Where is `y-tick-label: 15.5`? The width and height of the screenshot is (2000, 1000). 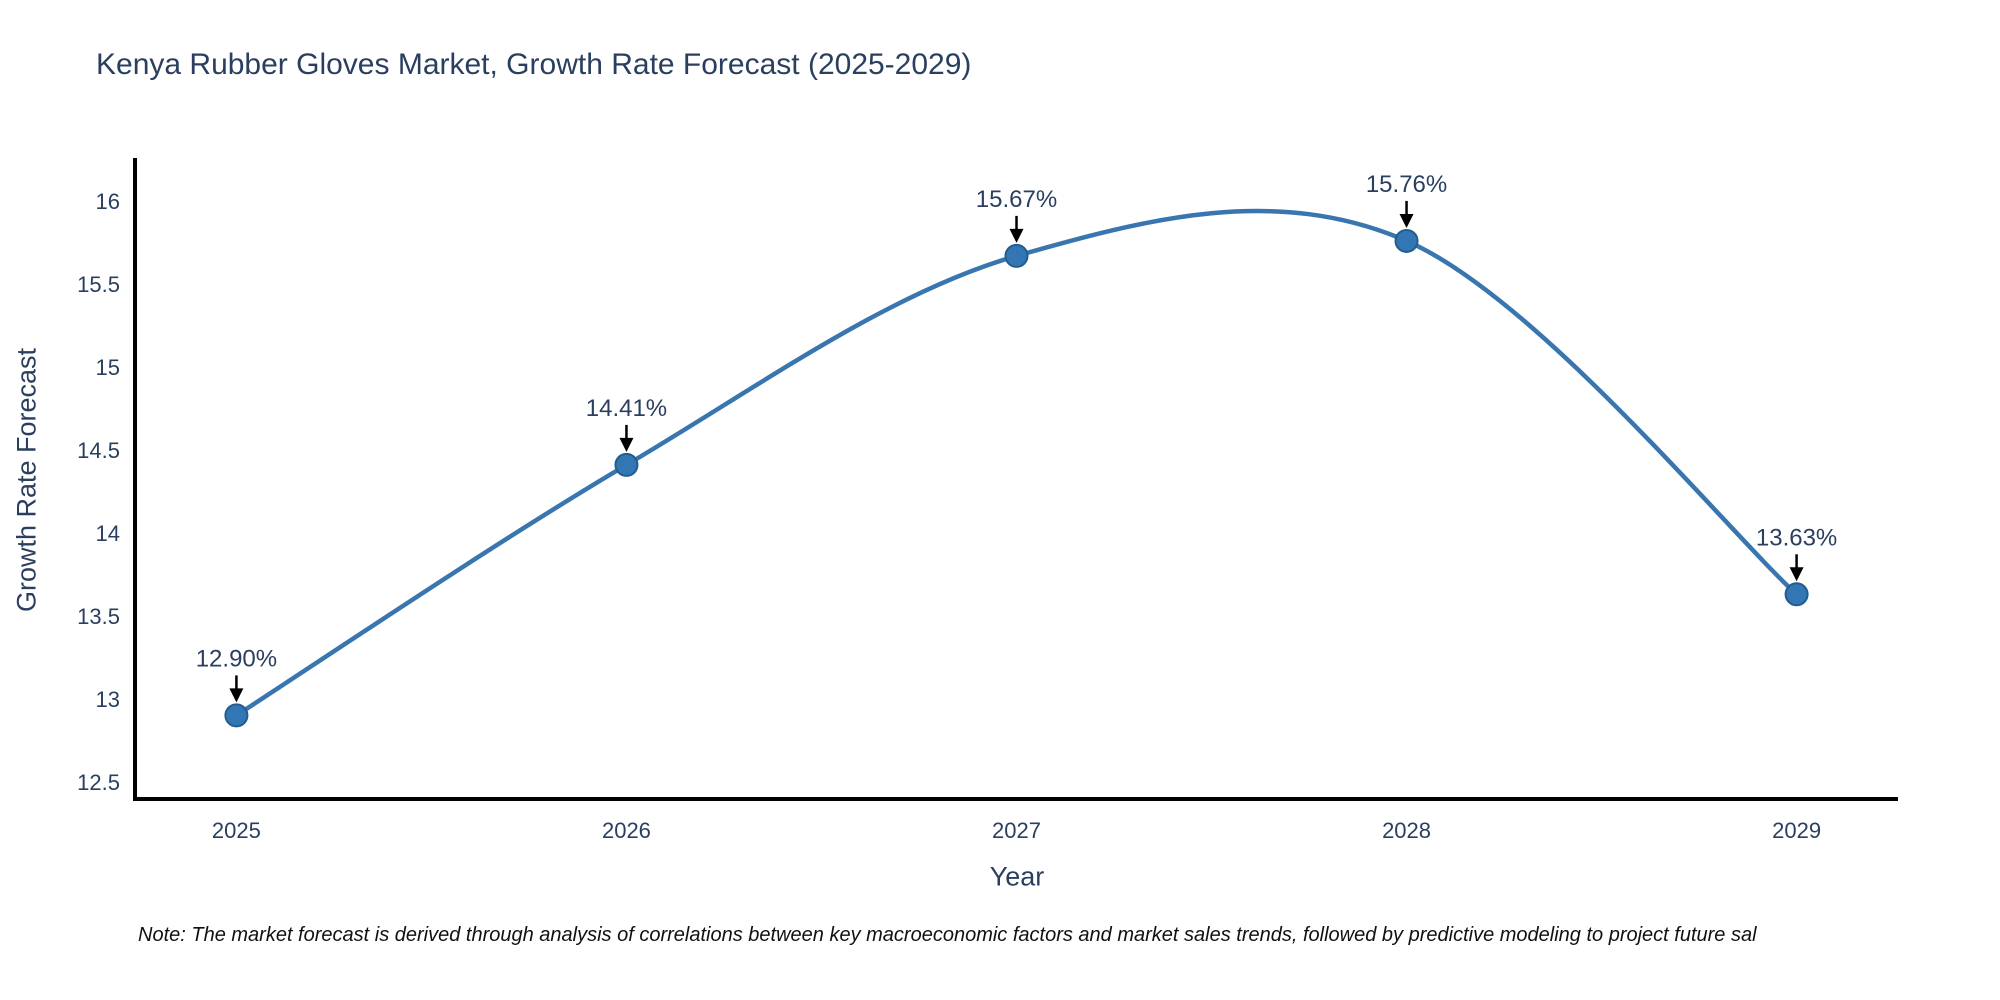 y-tick-label: 15.5 is located at coordinates (98, 284).